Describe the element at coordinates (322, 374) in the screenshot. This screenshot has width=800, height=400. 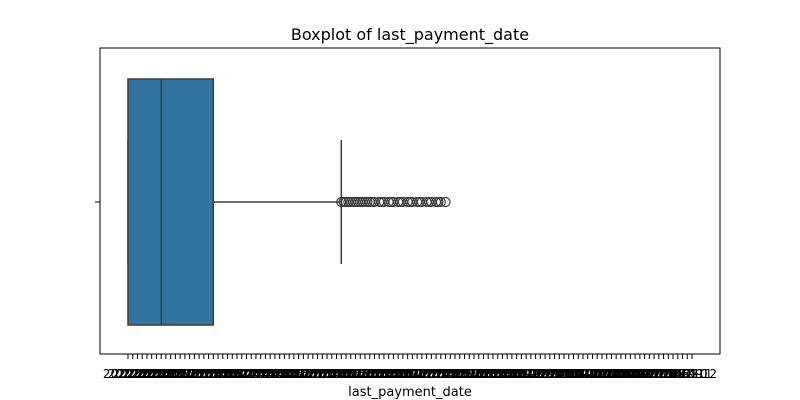
I see `x-tick-label: 2025-06` at that location.